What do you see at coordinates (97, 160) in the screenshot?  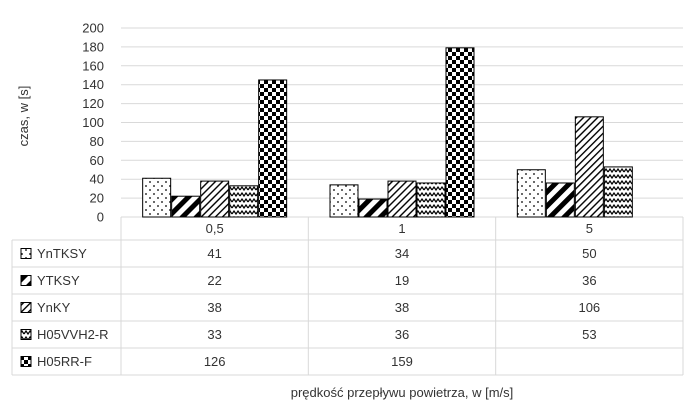 I see `y-tick-label: 60` at bounding box center [97, 160].